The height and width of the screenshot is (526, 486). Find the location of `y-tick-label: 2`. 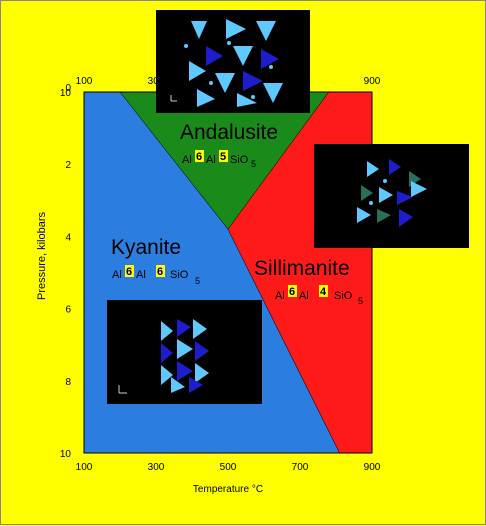

y-tick-label: 2 is located at coordinates (68, 165).